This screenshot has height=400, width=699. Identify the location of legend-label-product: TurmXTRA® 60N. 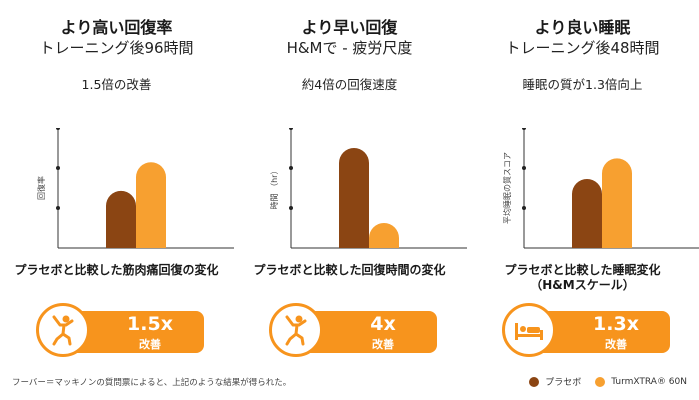
(649, 381).